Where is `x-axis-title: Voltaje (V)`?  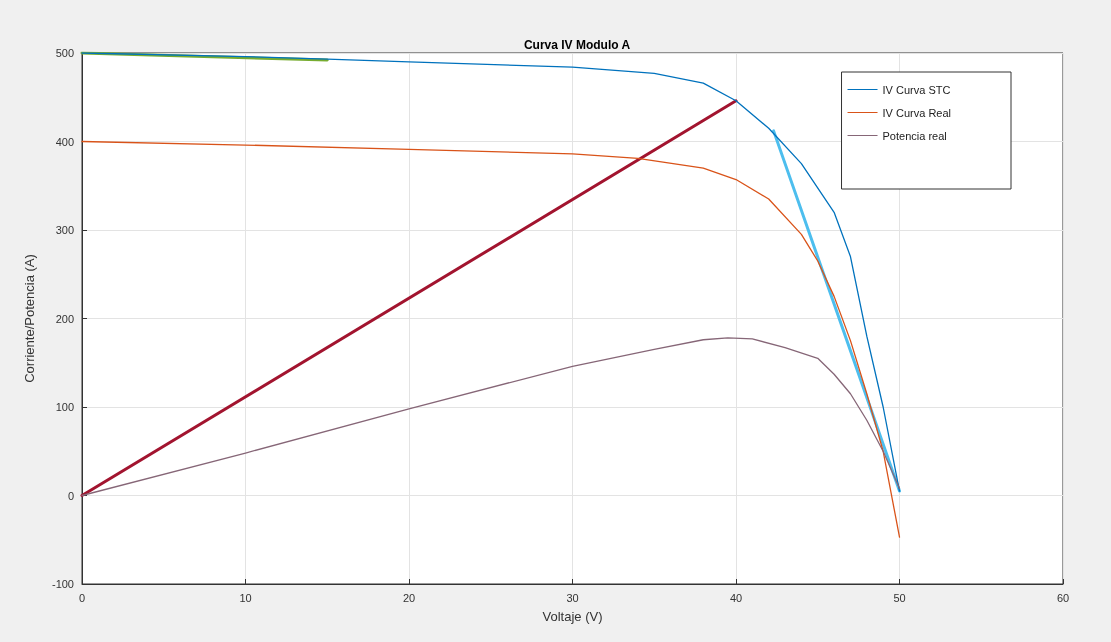 x-axis-title: Voltaje (V) is located at coordinates (572, 616).